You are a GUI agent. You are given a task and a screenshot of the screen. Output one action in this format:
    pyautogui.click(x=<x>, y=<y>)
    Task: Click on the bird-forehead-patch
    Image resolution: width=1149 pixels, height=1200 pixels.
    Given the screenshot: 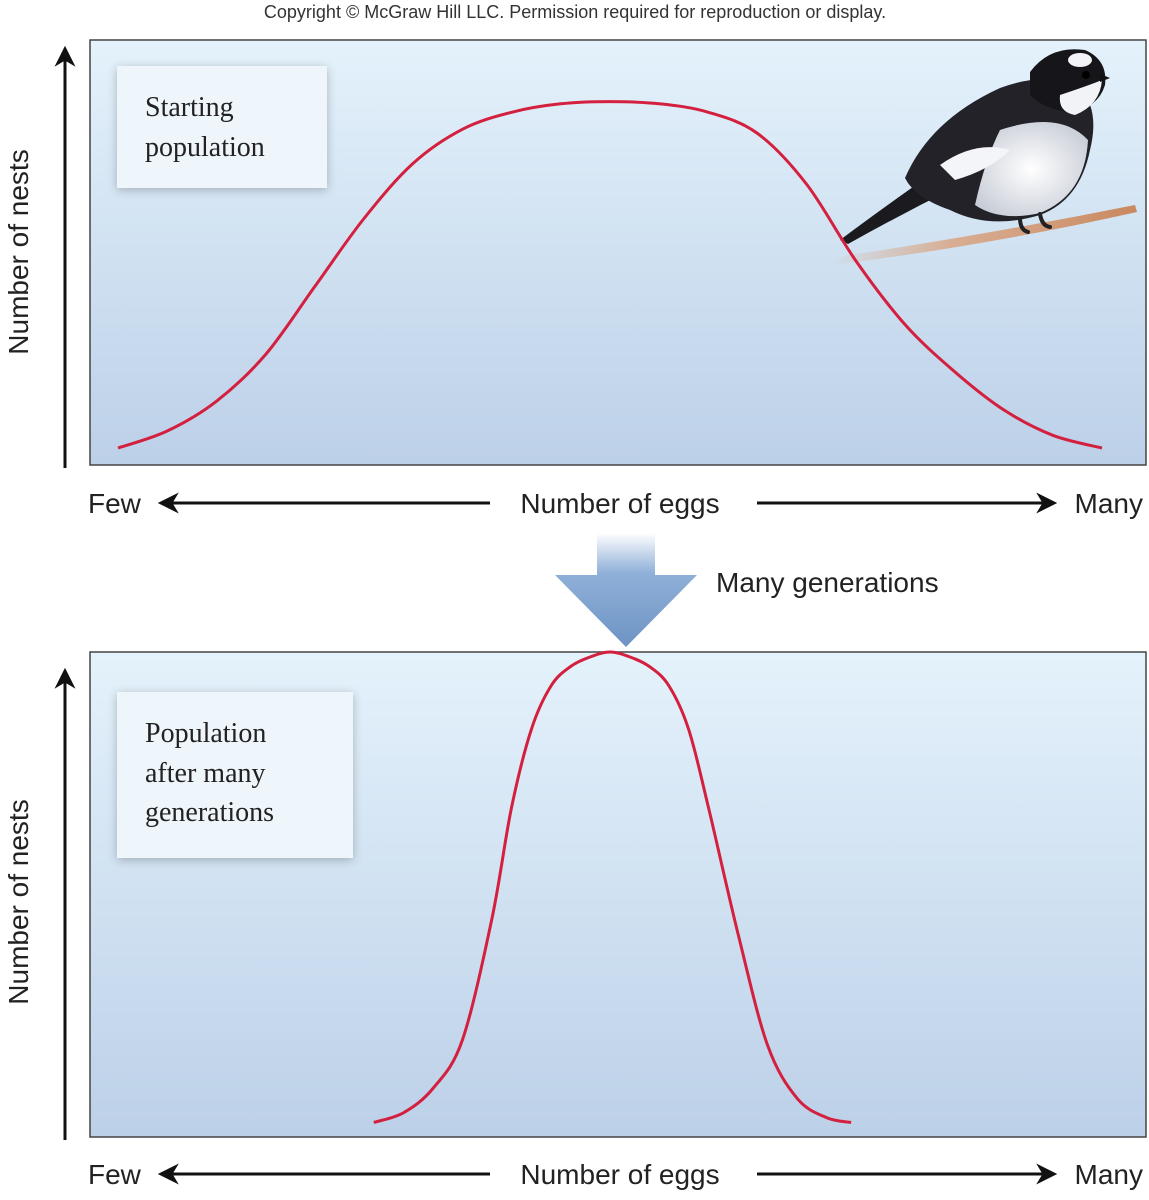 What is the action you would take?
    pyautogui.click(x=1080, y=60)
    